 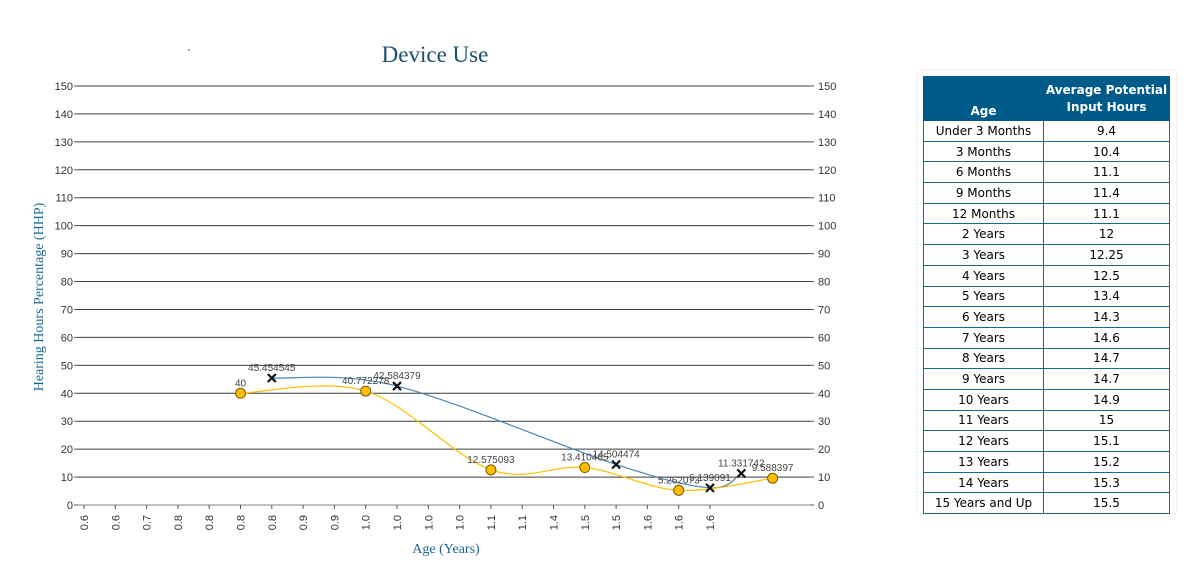 I want to click on y-tick-label-right: 80, so click(x=824, y=283).